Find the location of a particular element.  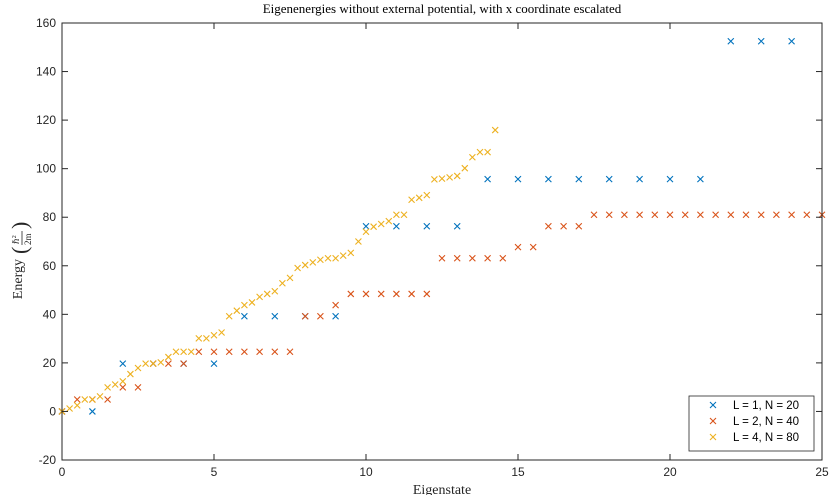

y-axis-label-group: Energy ( ℏ2 2m ) is located at coordinates (20, 261).